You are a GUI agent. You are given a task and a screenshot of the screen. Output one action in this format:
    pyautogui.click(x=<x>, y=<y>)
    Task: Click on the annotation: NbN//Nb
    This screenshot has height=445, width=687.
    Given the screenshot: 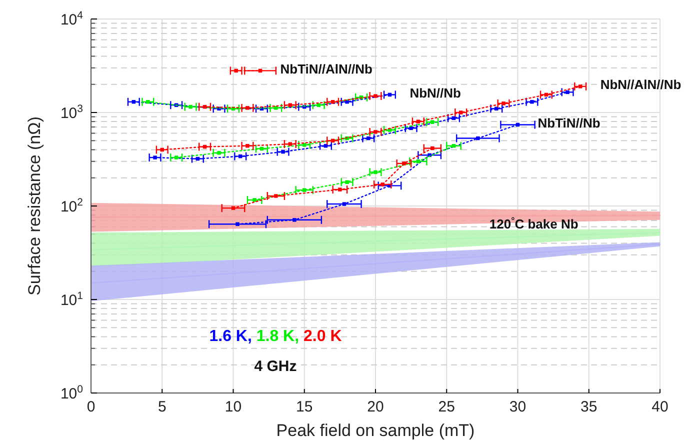 What is the action you would take?
    pyautogui.click(x=436, y=92)
    